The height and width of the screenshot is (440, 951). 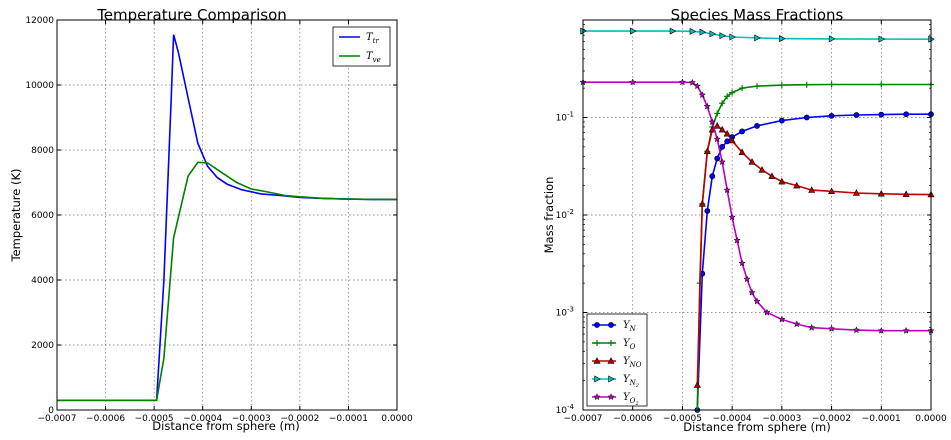 I want to click on species-chart-xlabel: Distance from sphere (m), so click(x=756, y=427).